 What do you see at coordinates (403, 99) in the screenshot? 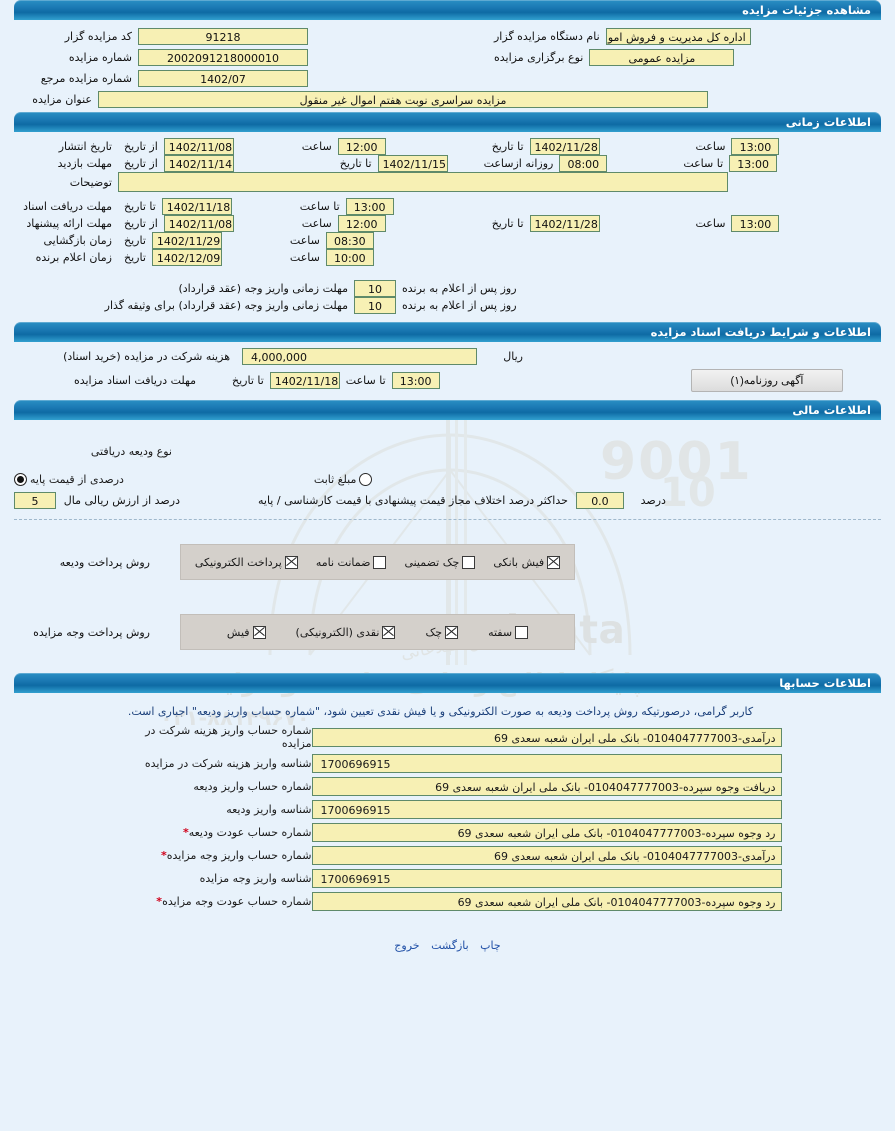
I see `auction-title-value: مزایده سراسری نوبت هفتم اموال غیر منقول` at bounding box center [403, 99].